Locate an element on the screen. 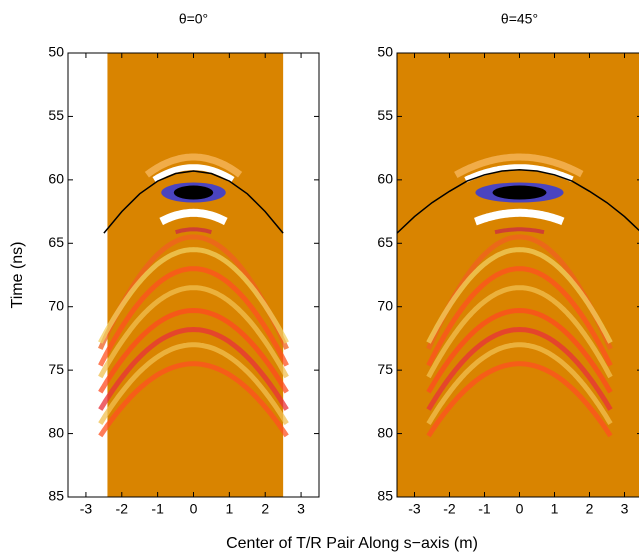  chart-title: θ=0° is located at coordinates (193, 19).